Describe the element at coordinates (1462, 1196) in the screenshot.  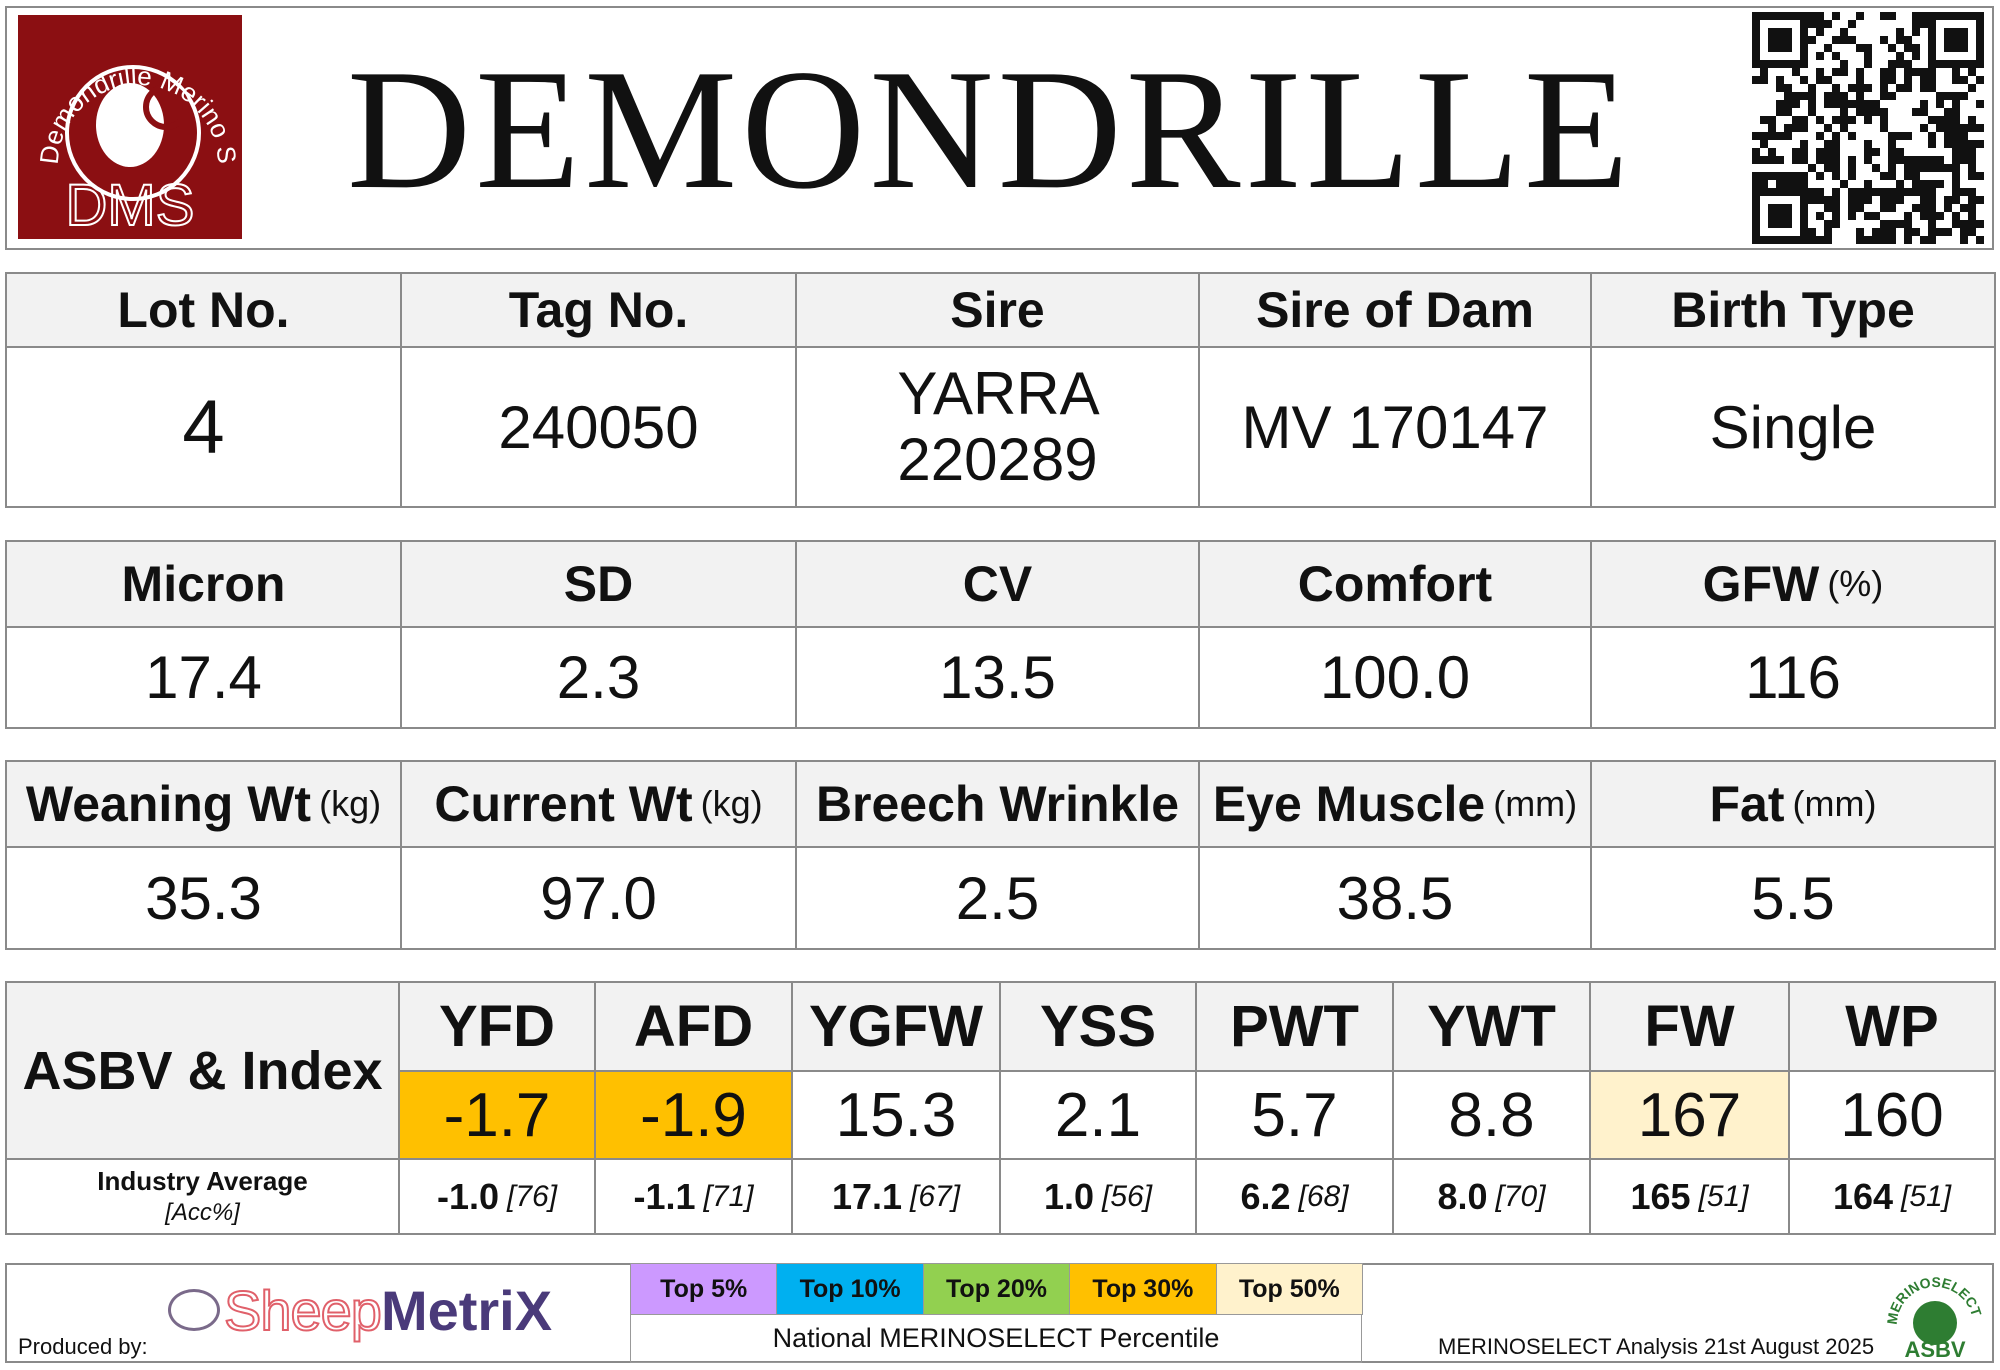
I see `average-value: 8.0` at that location.